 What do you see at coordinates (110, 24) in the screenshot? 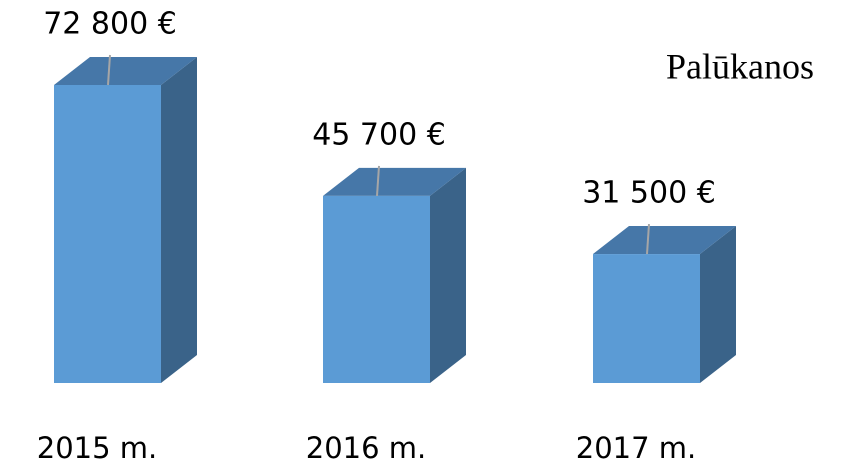
I see `value-label: 72 800 €` at bounding box center [110, 24].